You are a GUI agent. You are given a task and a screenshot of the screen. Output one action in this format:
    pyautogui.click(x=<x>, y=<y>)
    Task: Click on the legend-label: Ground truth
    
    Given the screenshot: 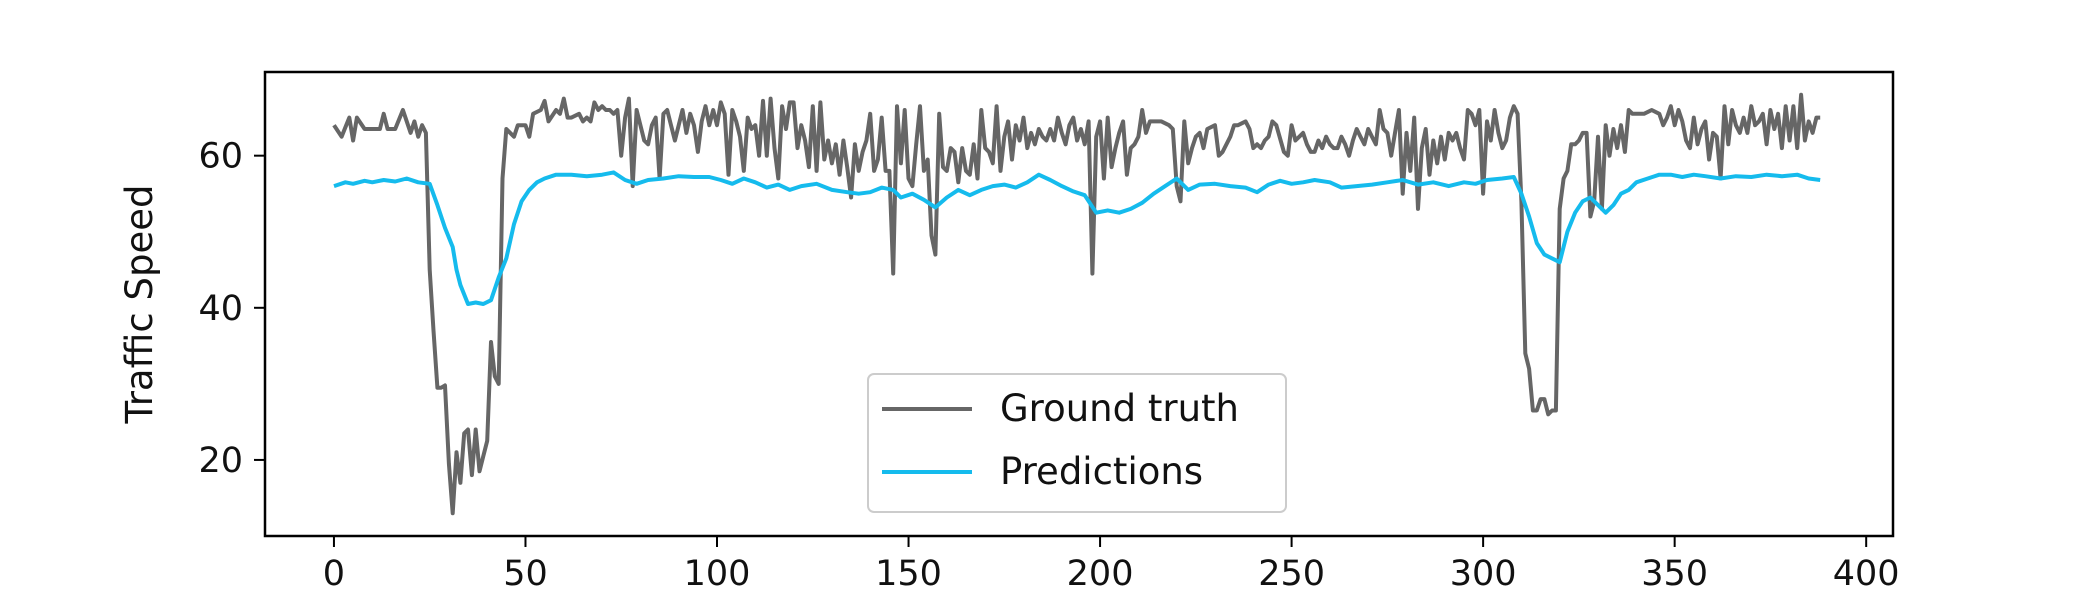 What is the action you would take?
    pyautogui.click(x=1119, y=408)
    